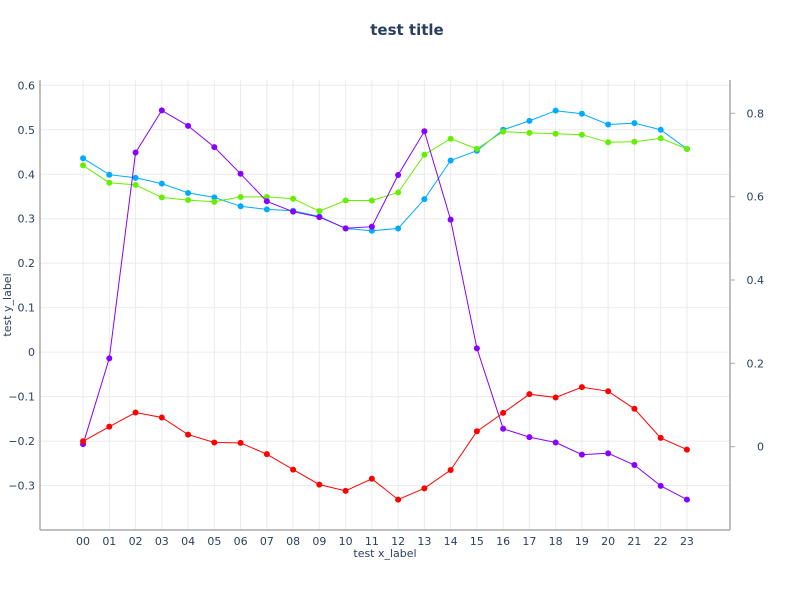 The image size is (792, 616). Describe the element at coordinates (385, 443) in the screenshot. I see `series-line-red` at that location.